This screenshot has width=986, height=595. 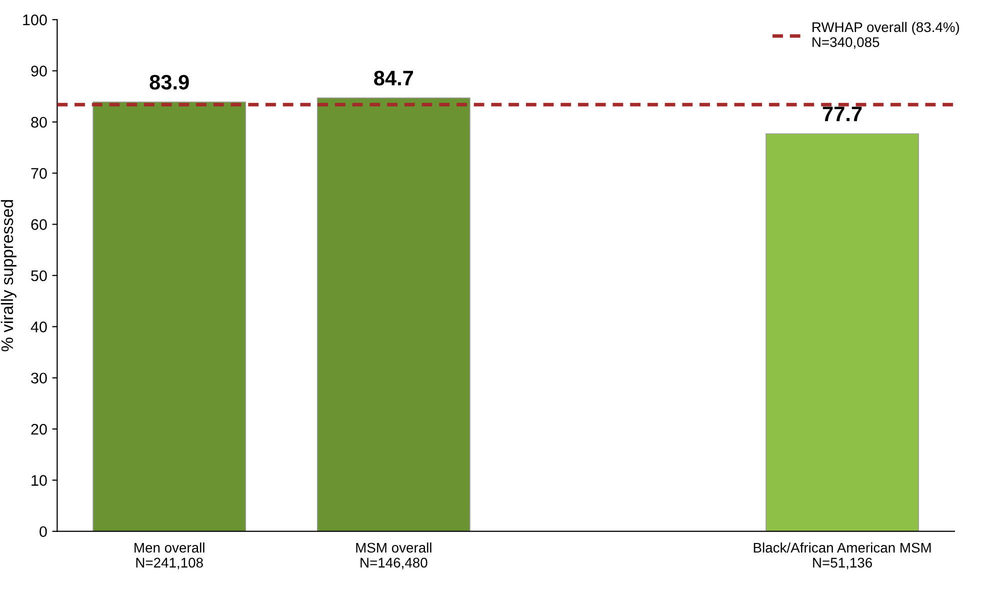 What do you see at coordinates (38, 327) in the screenshot?
I see `y-tick-label: 40` at bounding box center [38, 327].